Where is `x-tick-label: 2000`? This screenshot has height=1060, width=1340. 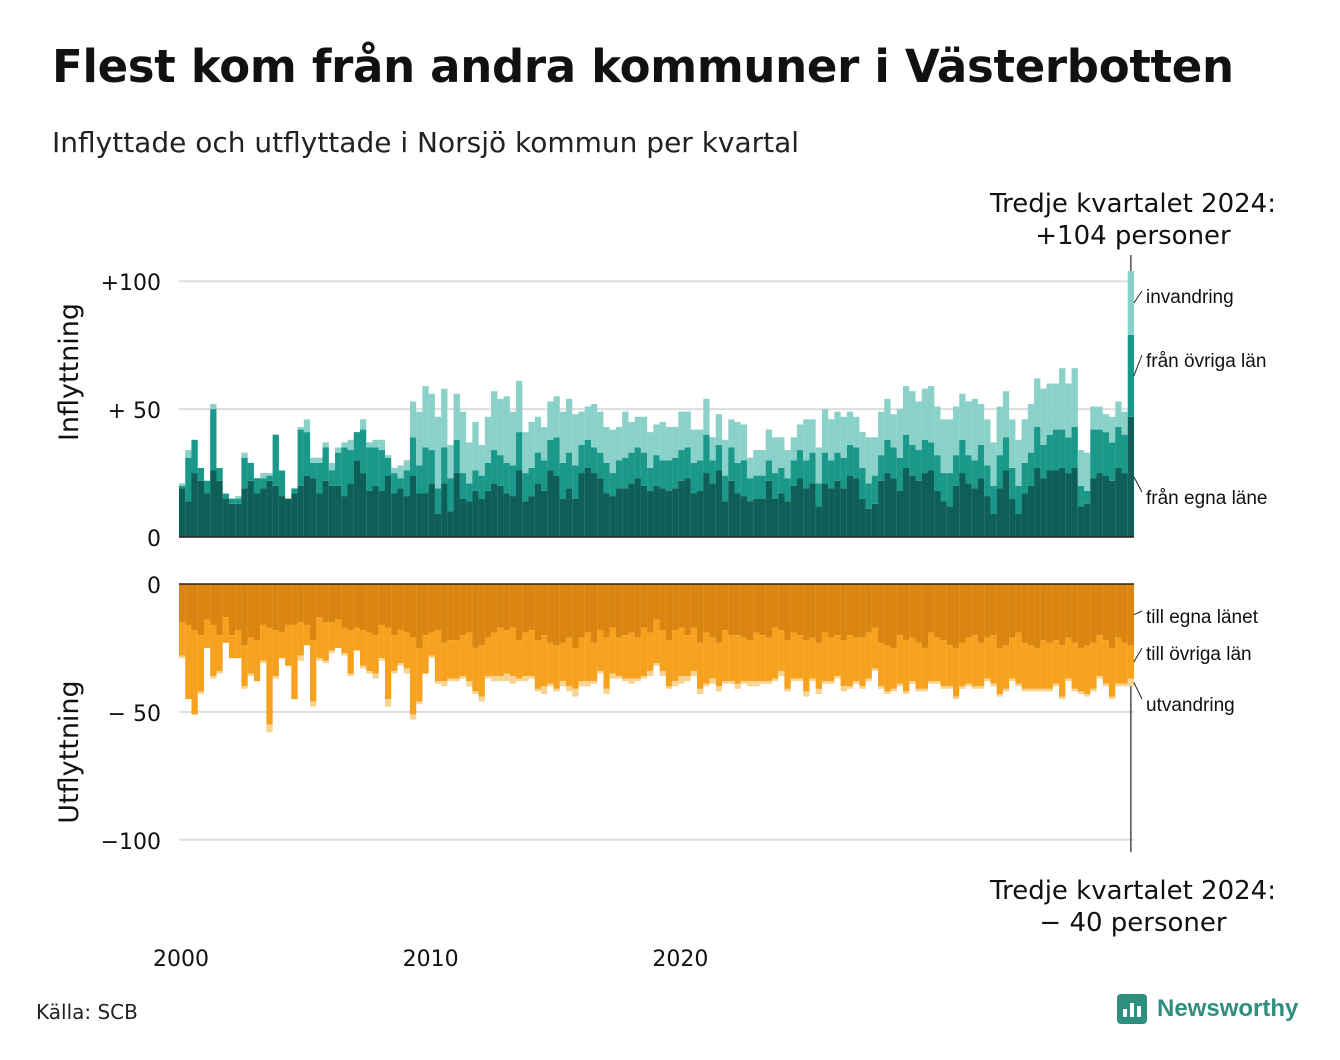
x-tick-label: 2000 is located at coordinates (181, 959).